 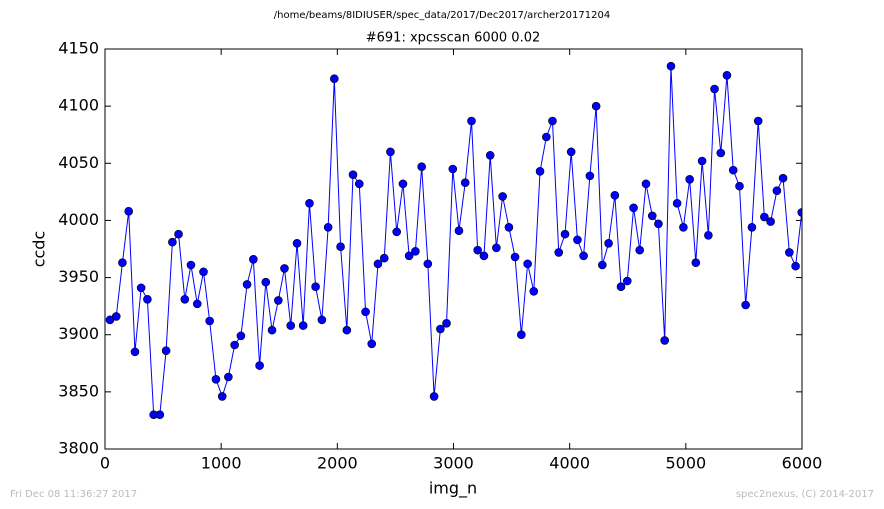 I want to click on y-tick-label: 3850, so click(x=78, y=390).